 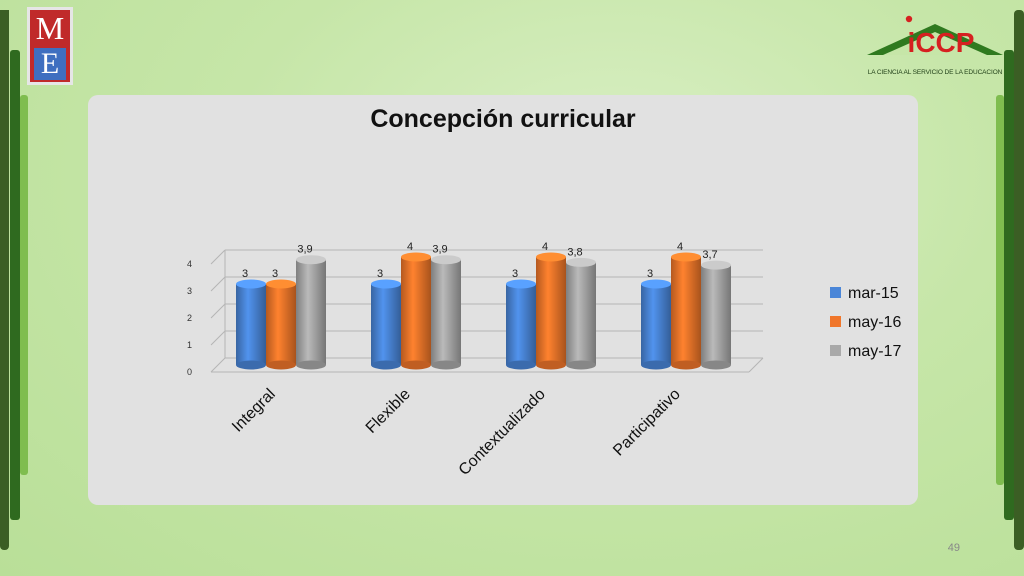 I want to click on floor-right-edge, so click(x=756, y=365).